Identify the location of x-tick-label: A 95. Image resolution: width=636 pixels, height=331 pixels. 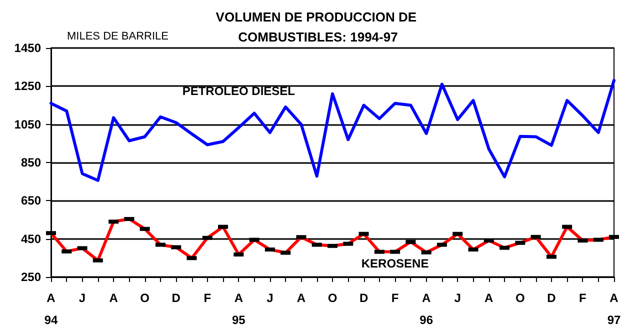
(239, 309).